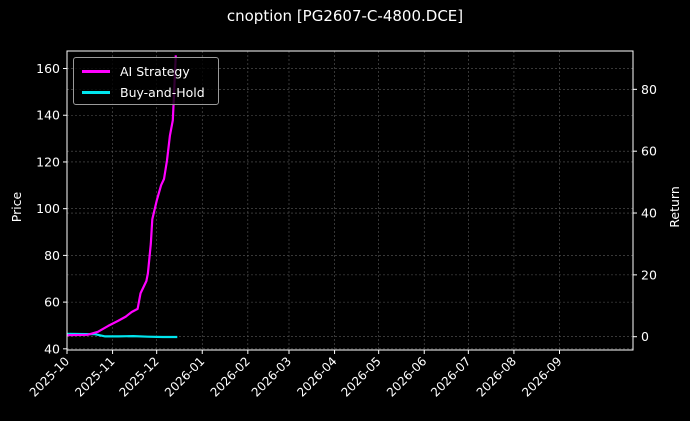  What do you see at coordinates (48, 115) in the screenshot?
I see `svg-text: 140` at bounding box center [48, 115].